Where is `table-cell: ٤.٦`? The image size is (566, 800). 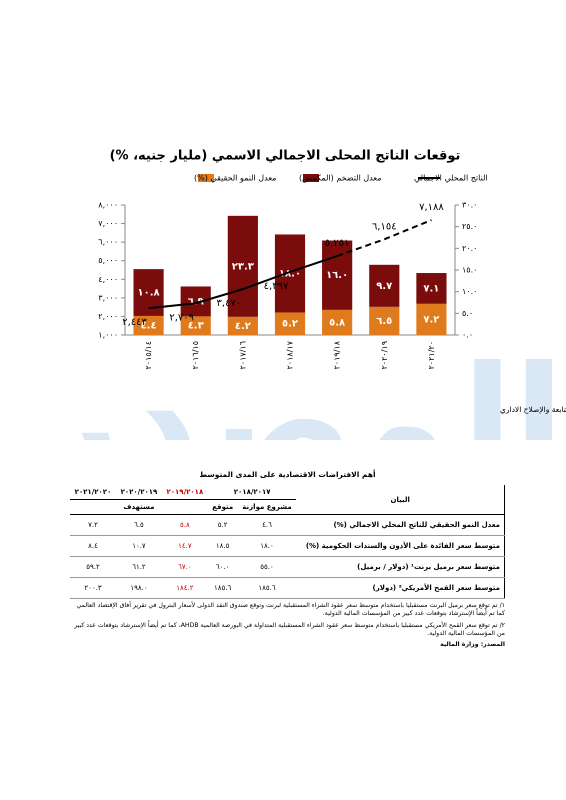
table-cell: ٤.٦ is located at coordinates (267, 525).